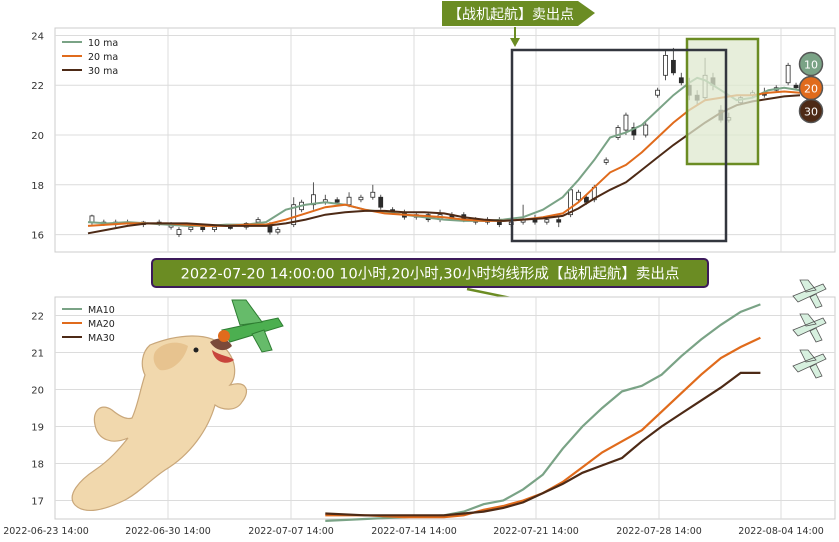 The height and width of the screenshot is (542, 839). Describe the element at coordinates (37, 186) in the screenshot. I see `top-y-tick-label: 18` at that location.